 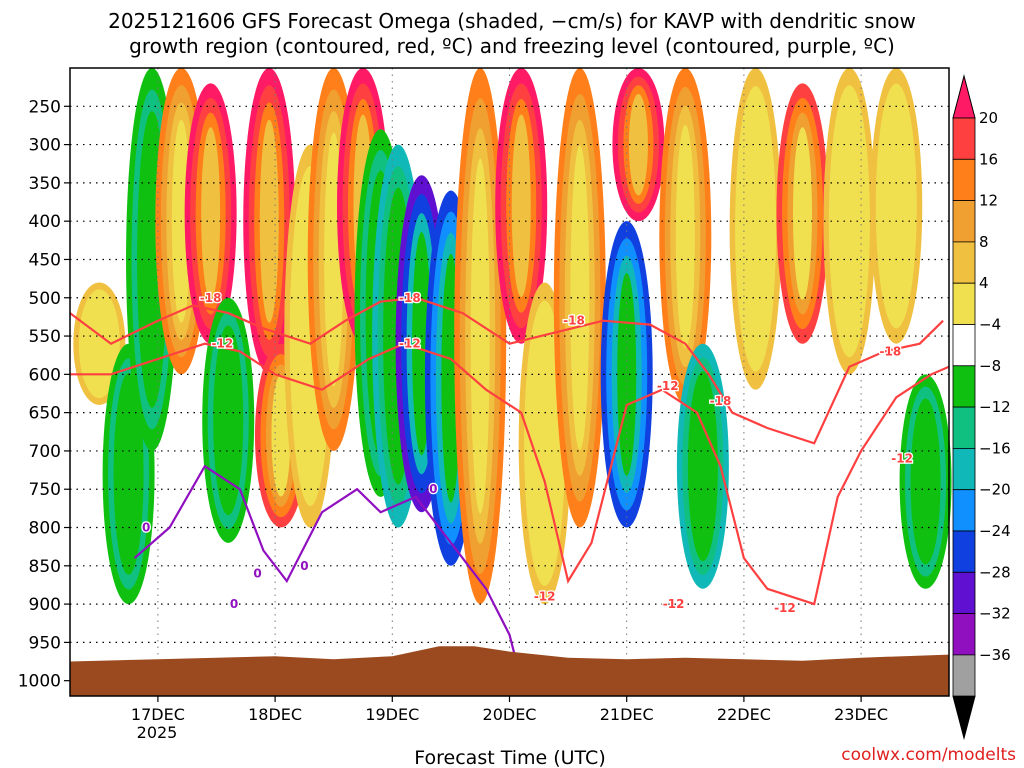 I want to click on colorbar-label: 4, so click(x=984, y=283).